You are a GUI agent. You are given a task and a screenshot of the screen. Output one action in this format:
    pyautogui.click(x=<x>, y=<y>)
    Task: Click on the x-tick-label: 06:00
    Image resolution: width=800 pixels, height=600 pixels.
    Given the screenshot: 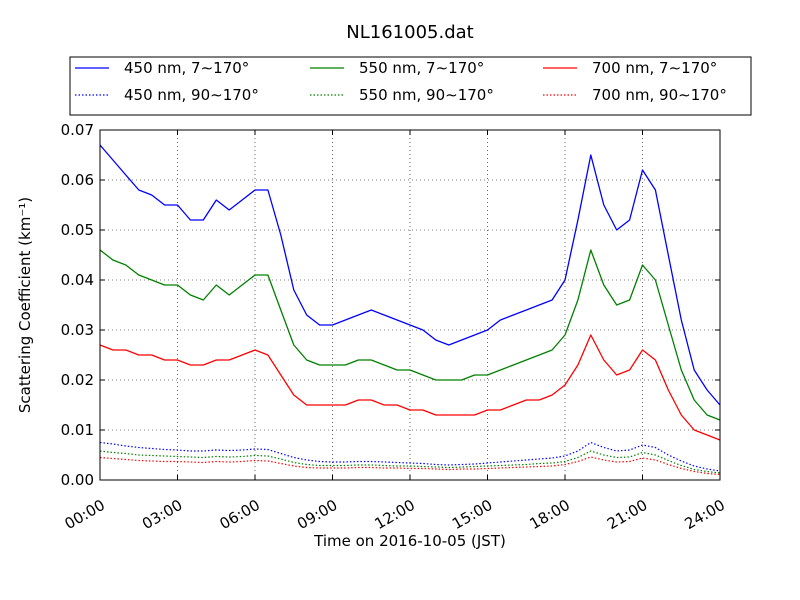 What is the action you would take?
    pyautogui.click(x=240, y=514)
    